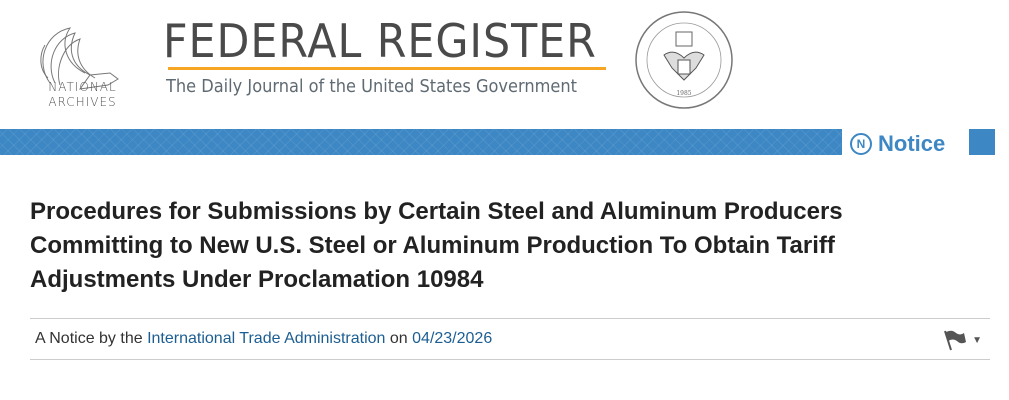 This screenshot has width=1009, height=400. I want to click on publication-date-link: 04/23/2026, so click(452, 338).